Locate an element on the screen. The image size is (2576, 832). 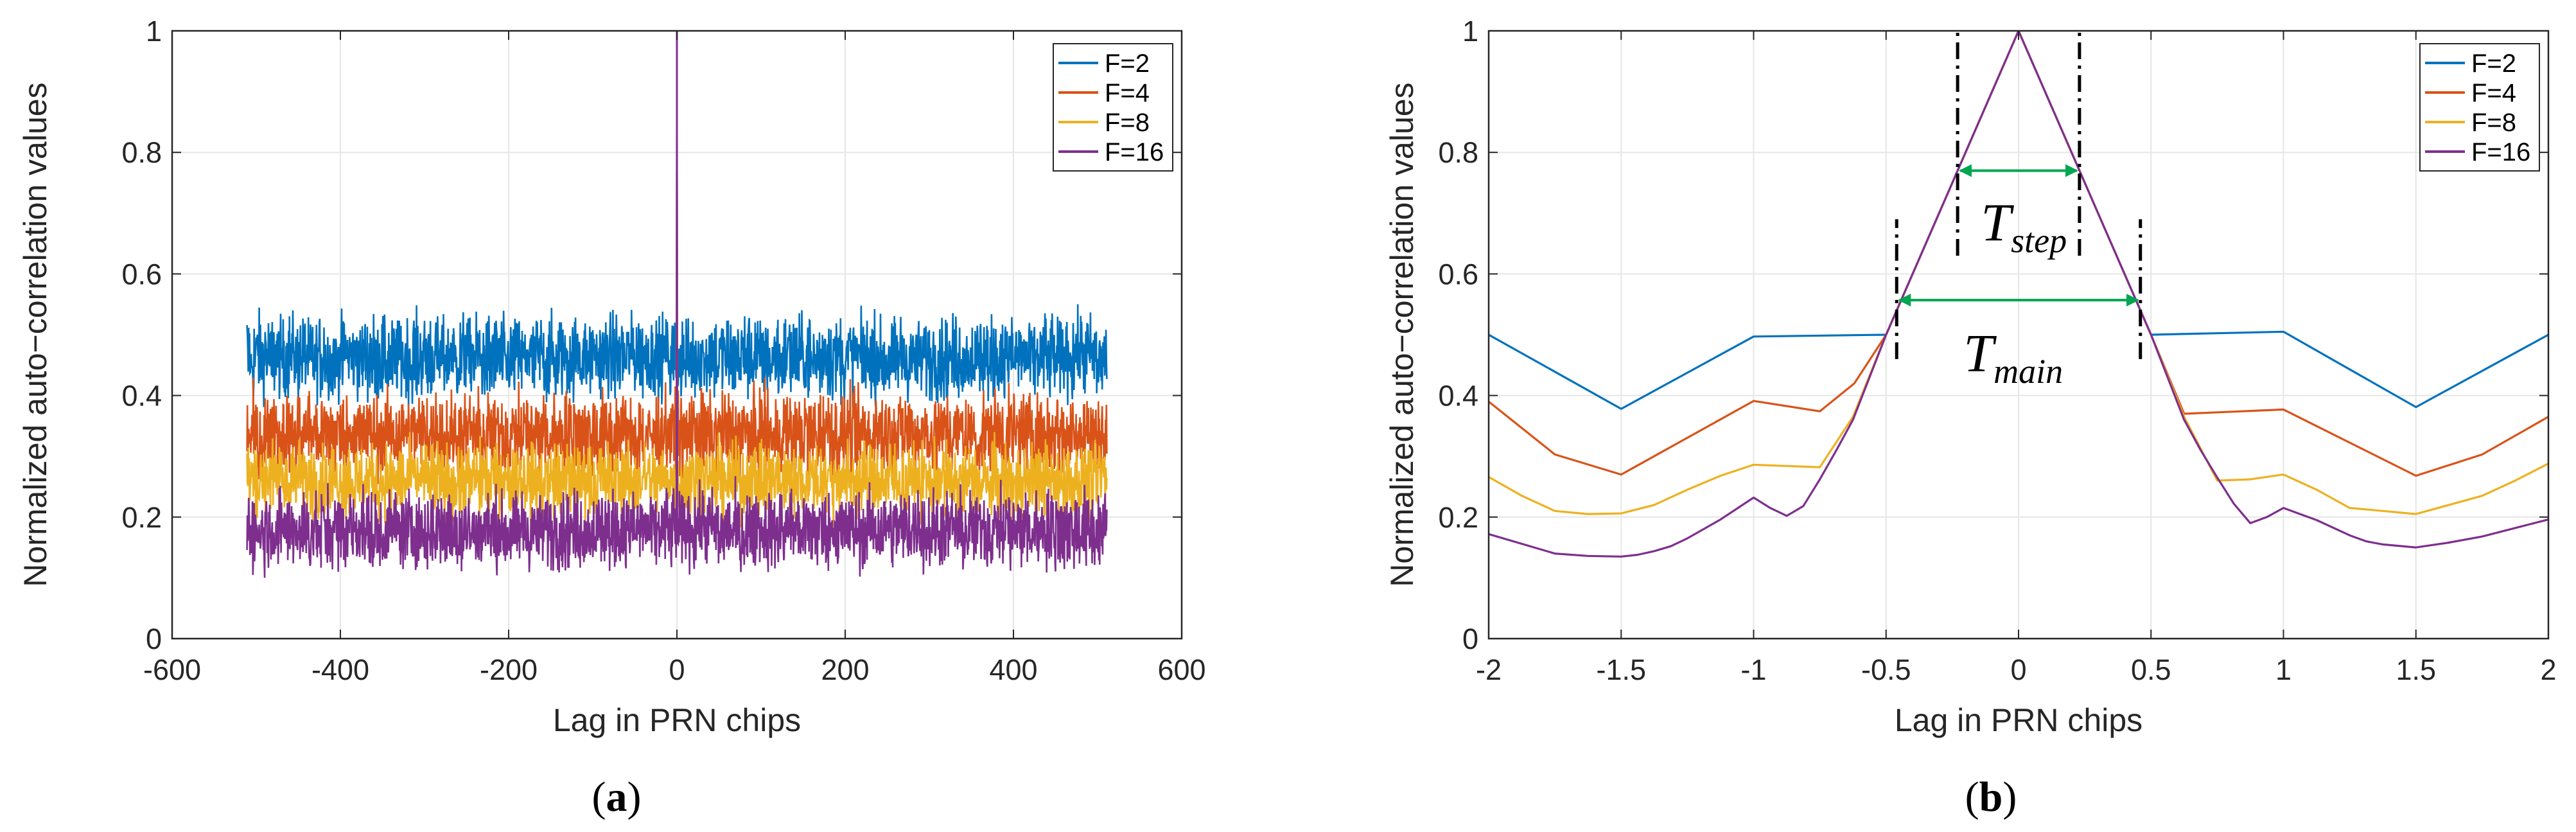
x-tick-label: -1 is located at coordinates (1753, 669).